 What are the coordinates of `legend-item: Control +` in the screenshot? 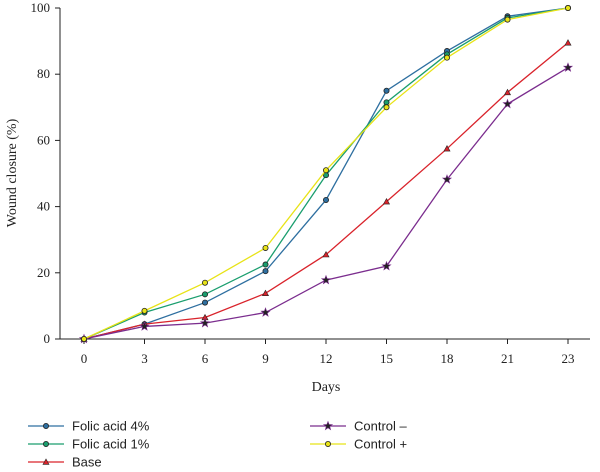 It's located at (358, 444).